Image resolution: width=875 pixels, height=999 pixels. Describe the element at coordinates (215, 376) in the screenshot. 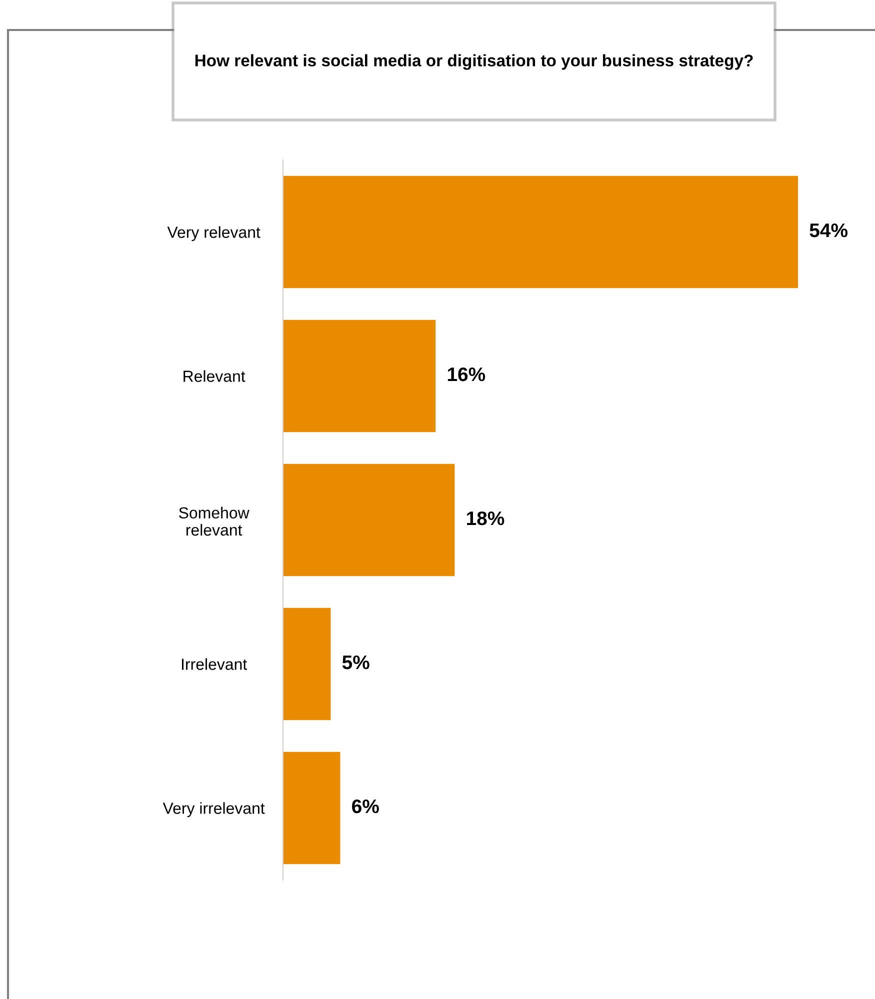

I see `y-tick-label: Relevant` at that location.